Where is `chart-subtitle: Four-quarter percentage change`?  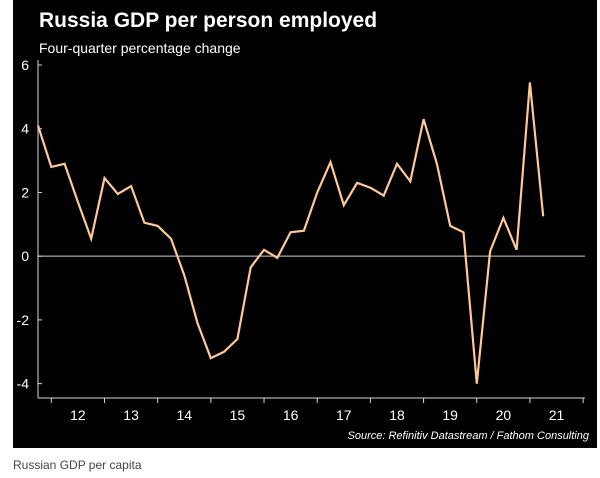 chart-subtitle: Four-quarter percentage change is located at coordinates (140, 48).